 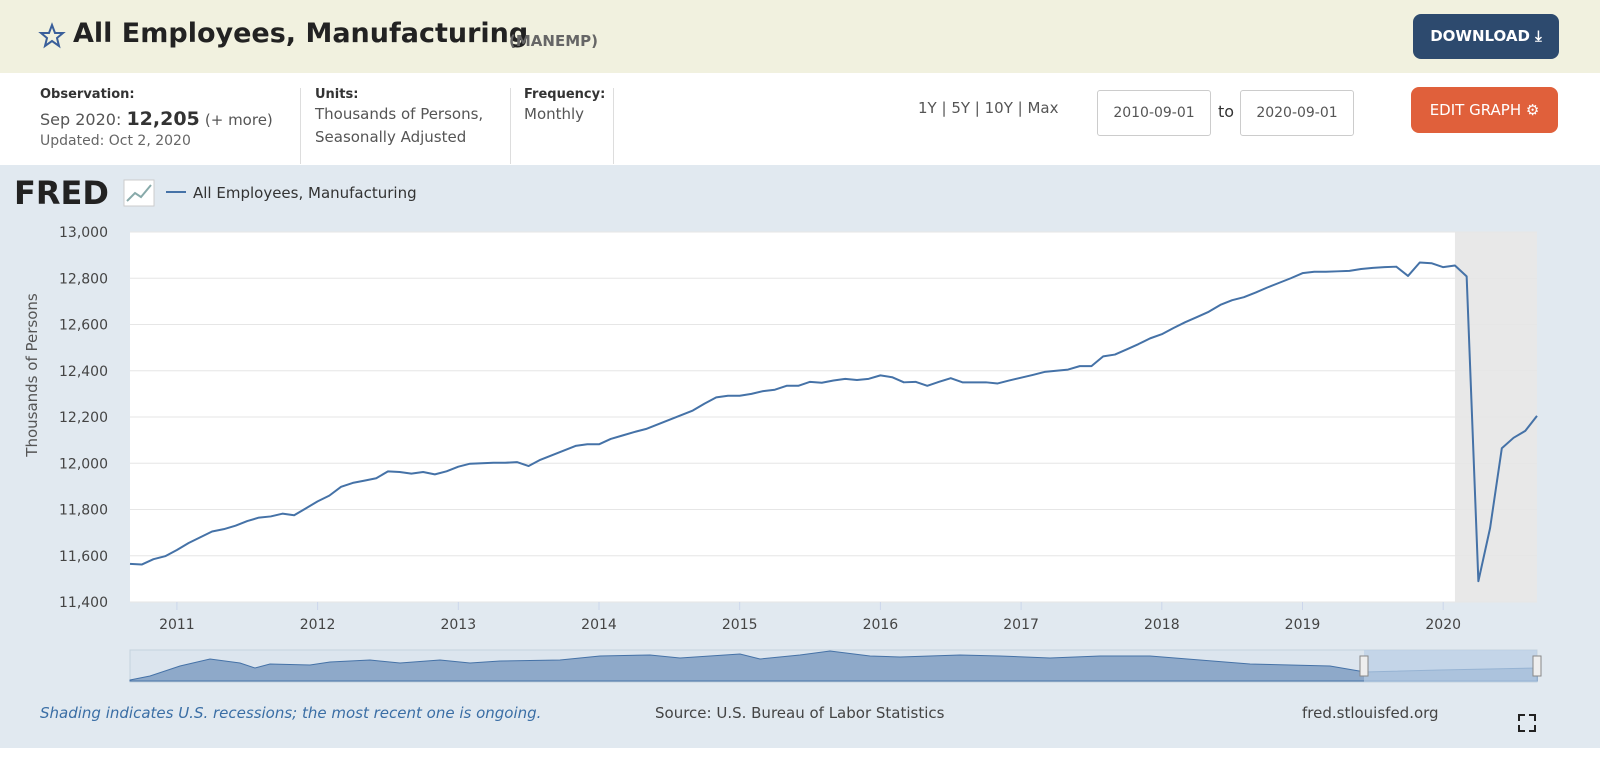 I want to click on x-tick-label: 2013, so click(x=458, y=625).